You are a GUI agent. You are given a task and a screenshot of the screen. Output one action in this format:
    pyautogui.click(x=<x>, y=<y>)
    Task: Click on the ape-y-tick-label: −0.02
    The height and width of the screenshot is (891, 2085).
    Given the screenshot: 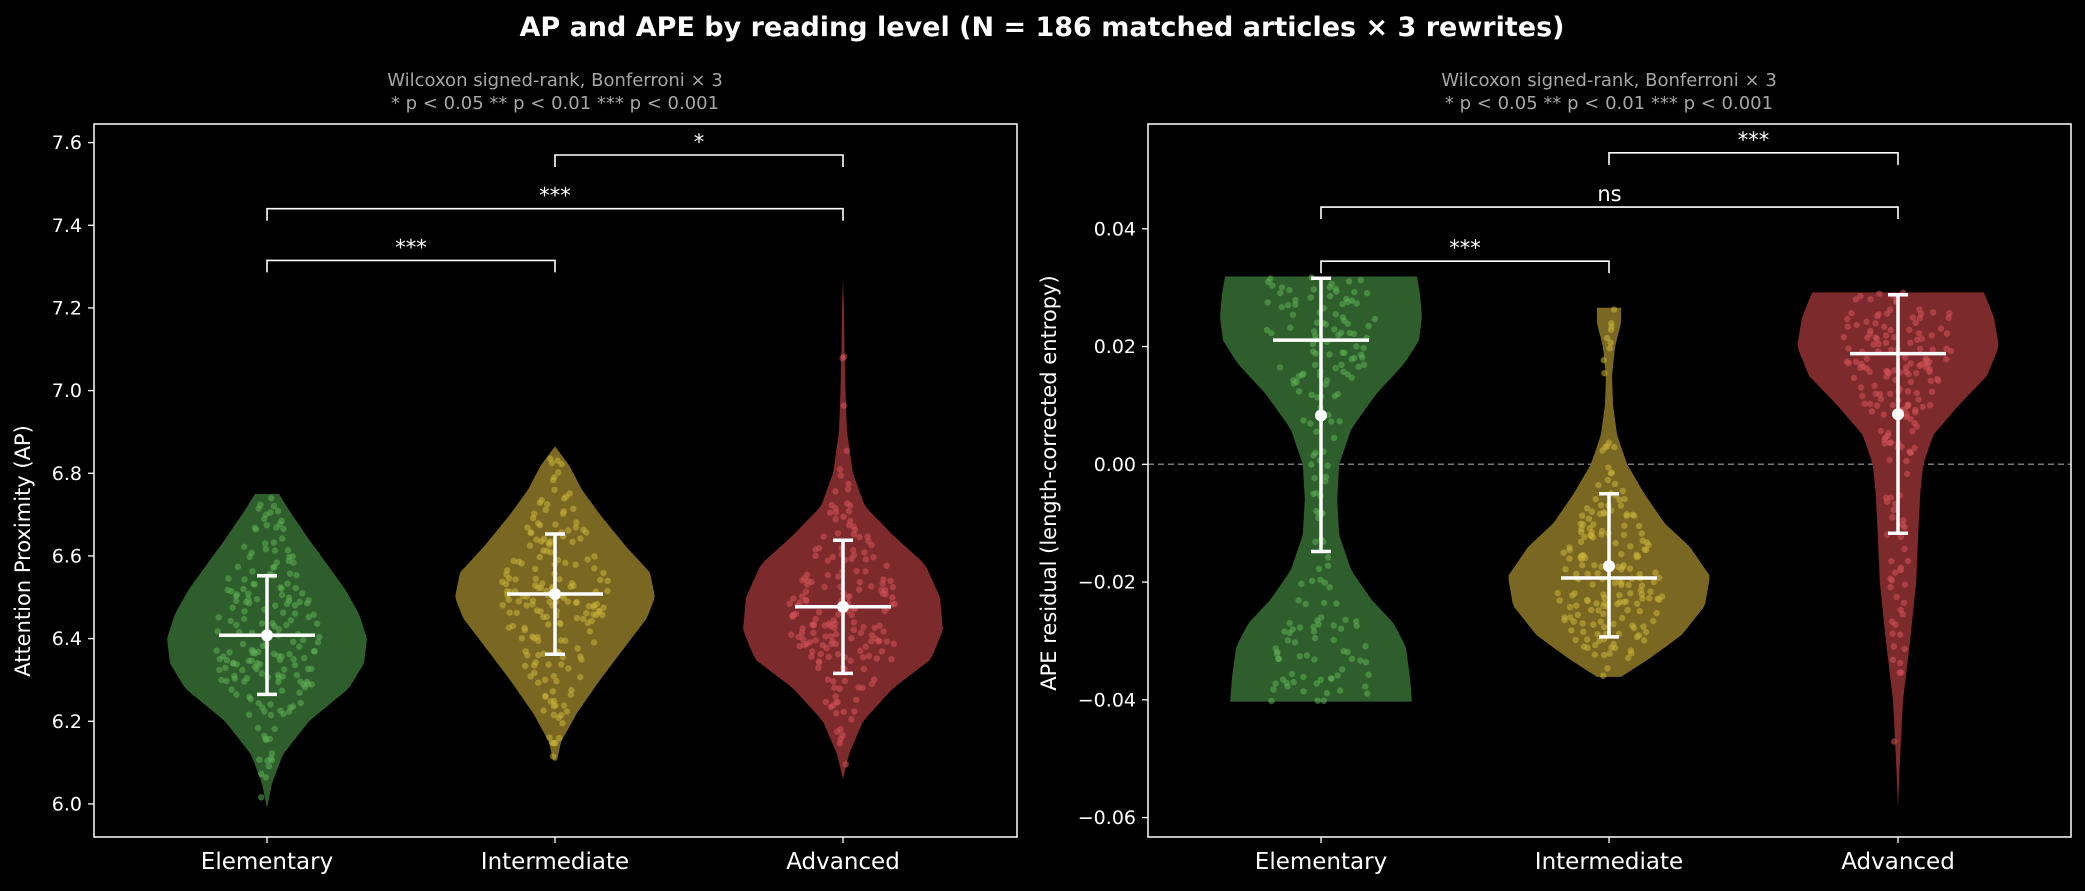 What is the action you would take?
    pyautogui.click(x=1107, y=583)
    